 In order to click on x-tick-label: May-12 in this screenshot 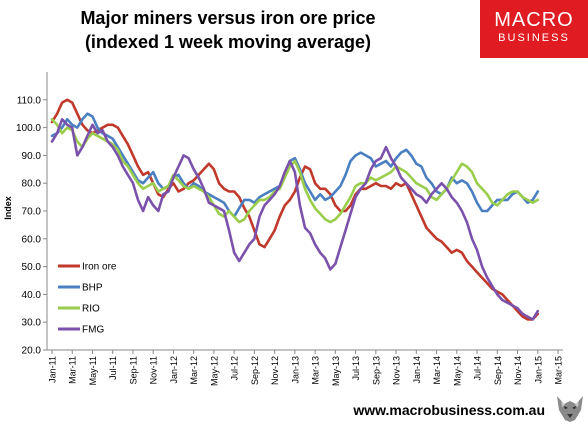, I will do `click(214, 371)`.